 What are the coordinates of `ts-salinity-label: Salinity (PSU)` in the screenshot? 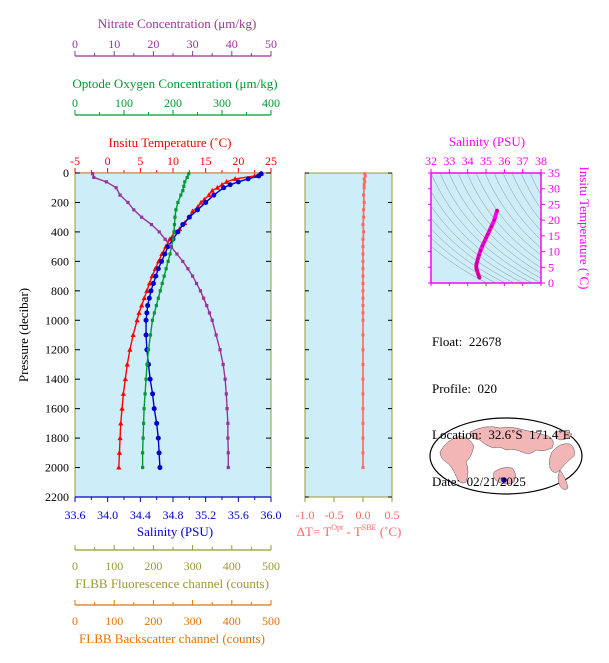 It's located at (487, 141).